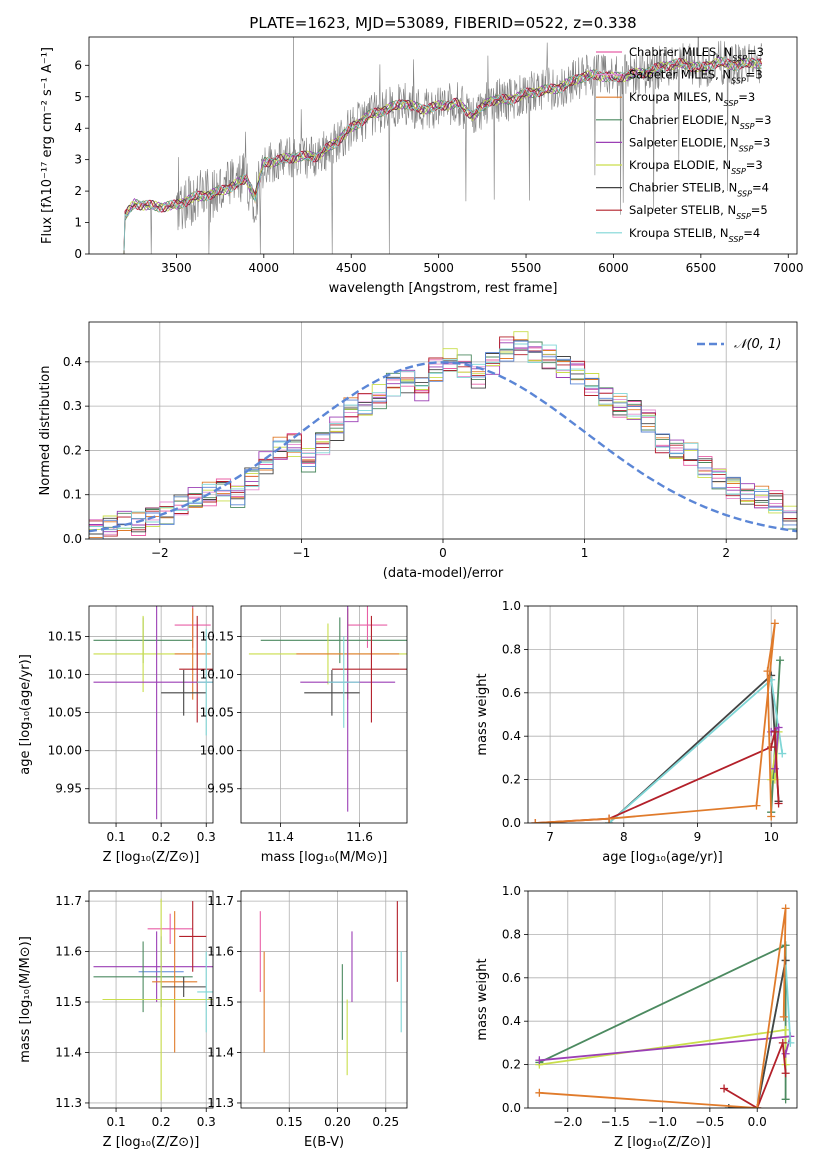  I want to click on age-vs-mass-ytick-label: 10.00, so click(217, 751).